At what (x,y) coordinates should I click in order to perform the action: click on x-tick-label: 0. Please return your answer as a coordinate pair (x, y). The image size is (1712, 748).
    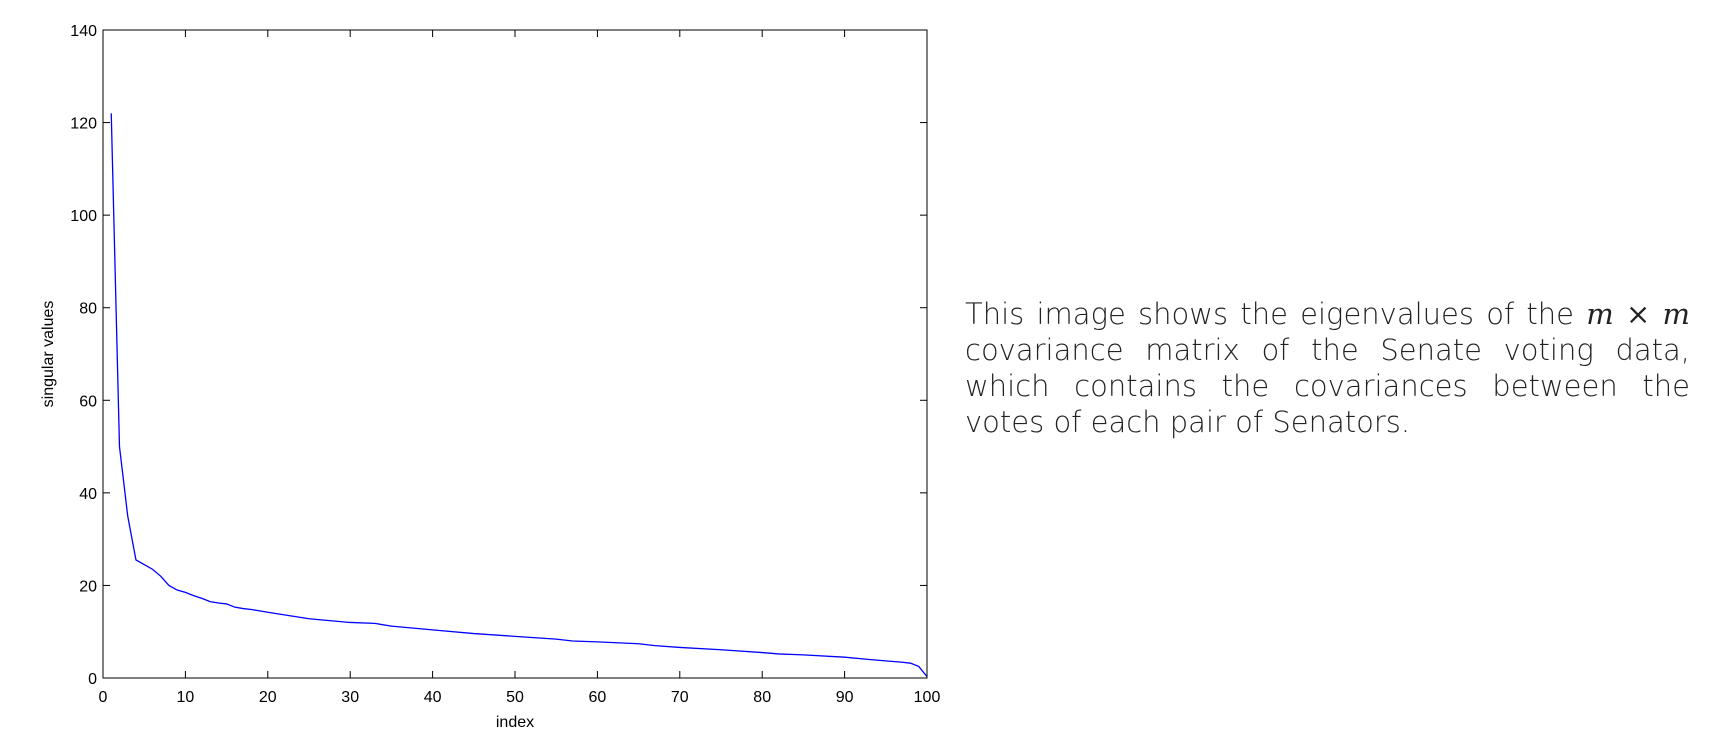
    Looking at the image, I should click on (103, 697).